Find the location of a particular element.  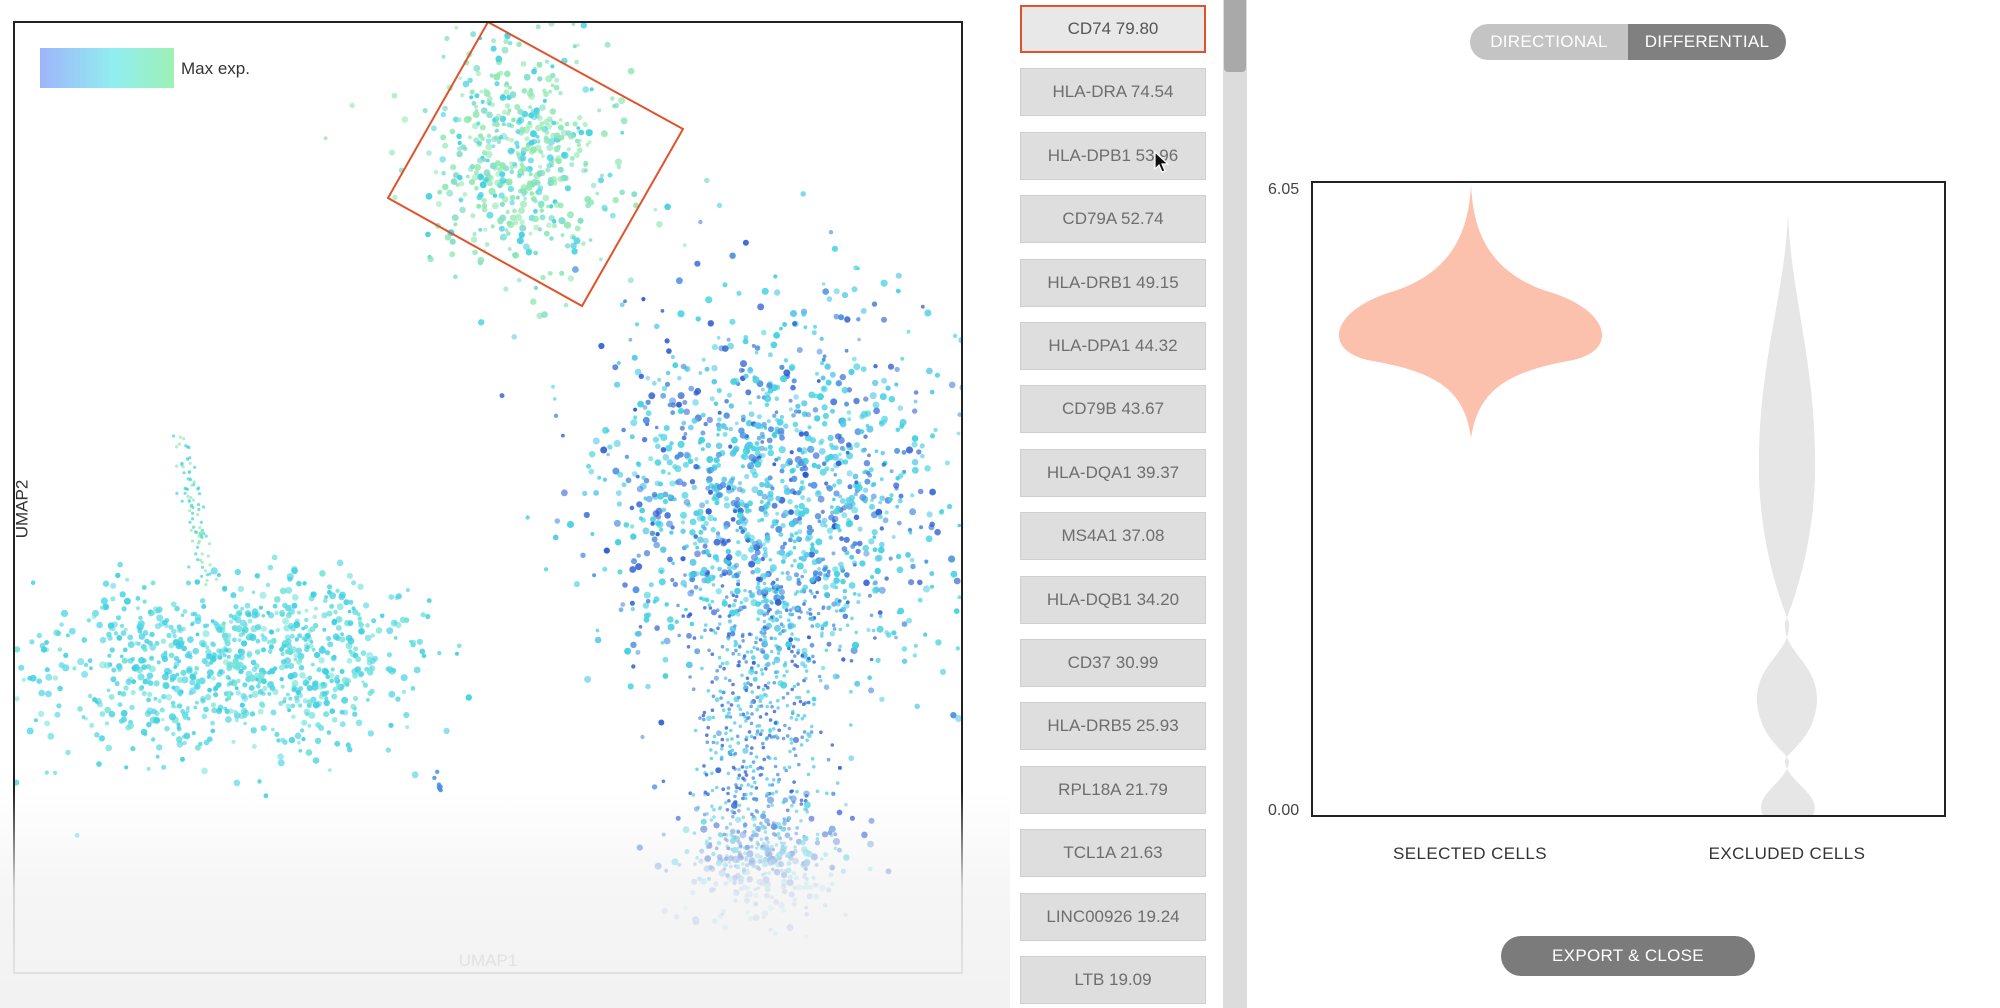

gene-item: RPL18A 21.79 is located at coordinates (1113, 789).